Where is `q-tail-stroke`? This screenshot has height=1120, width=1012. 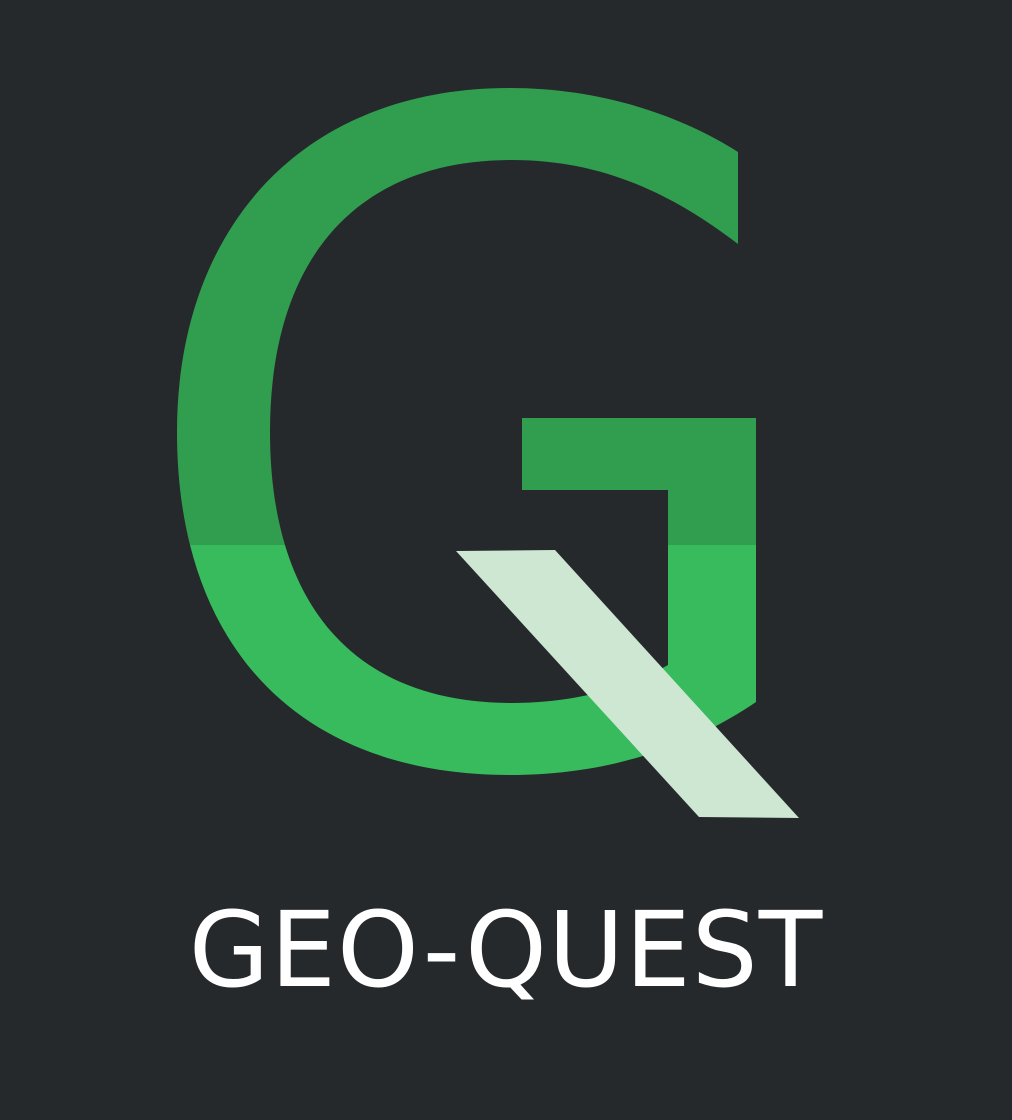 q-tail-stroke is located at coordinates (627, 684).